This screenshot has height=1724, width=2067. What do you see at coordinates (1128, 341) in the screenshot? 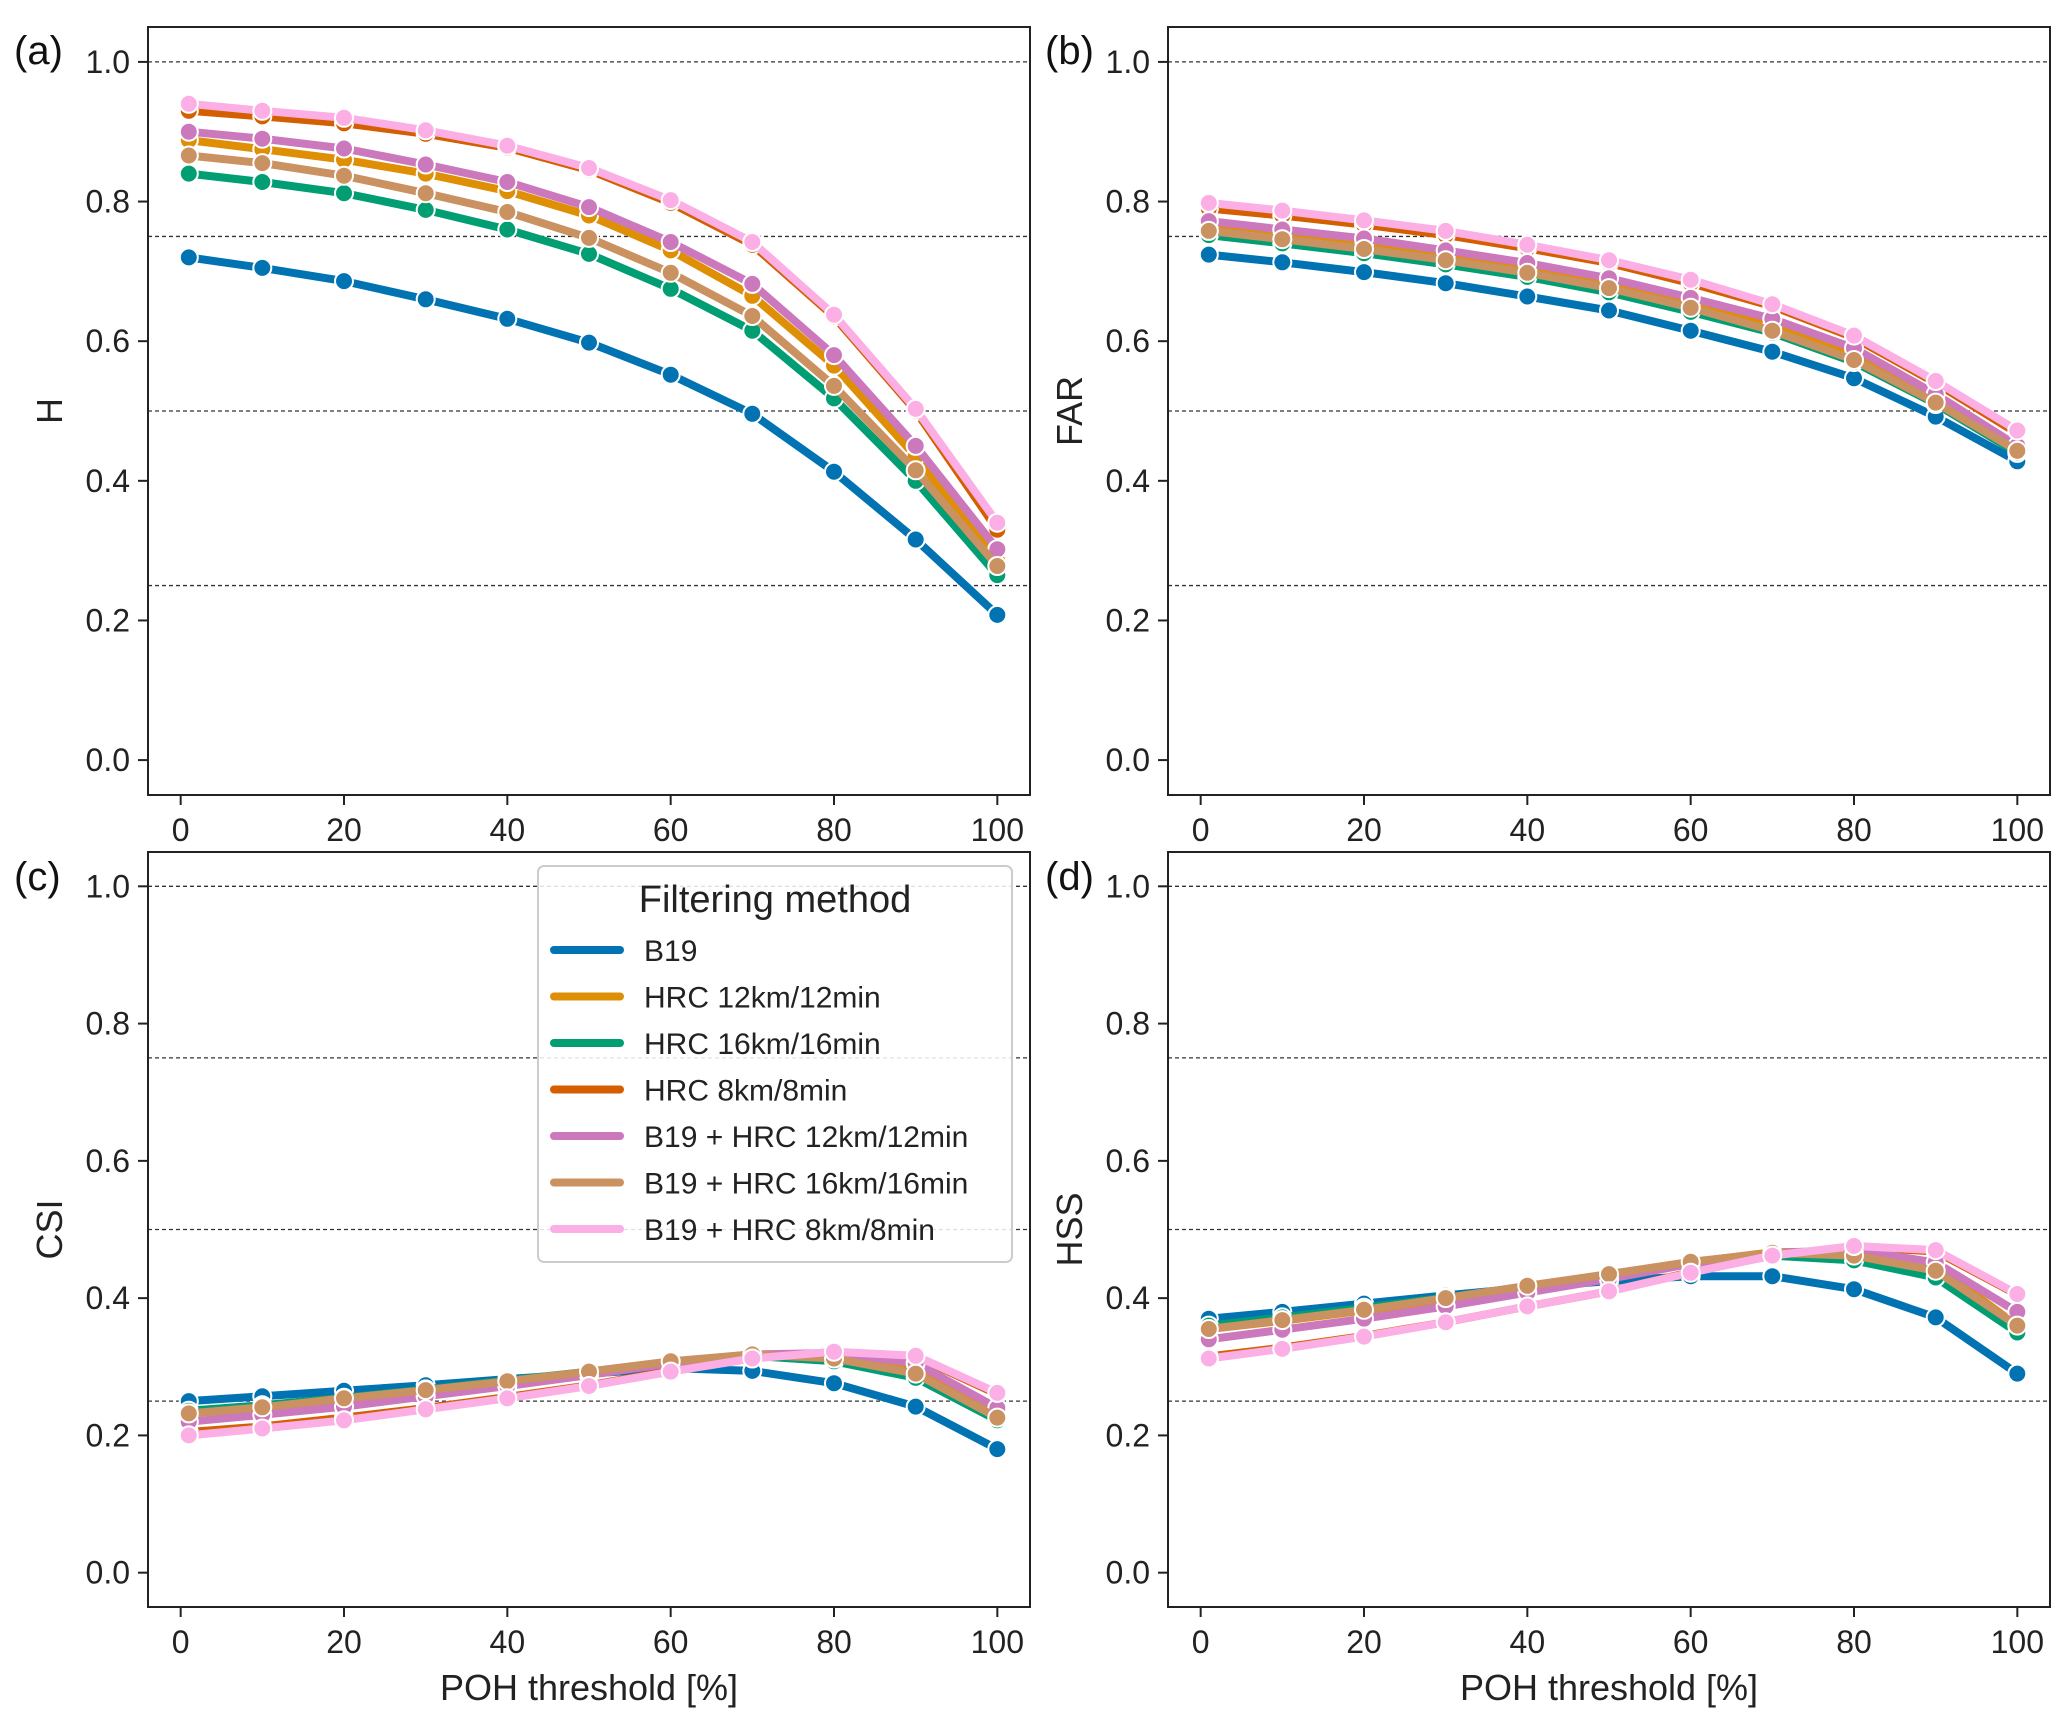
I see `y-tick-label: 0.6` at bounding box center [1128, 341].